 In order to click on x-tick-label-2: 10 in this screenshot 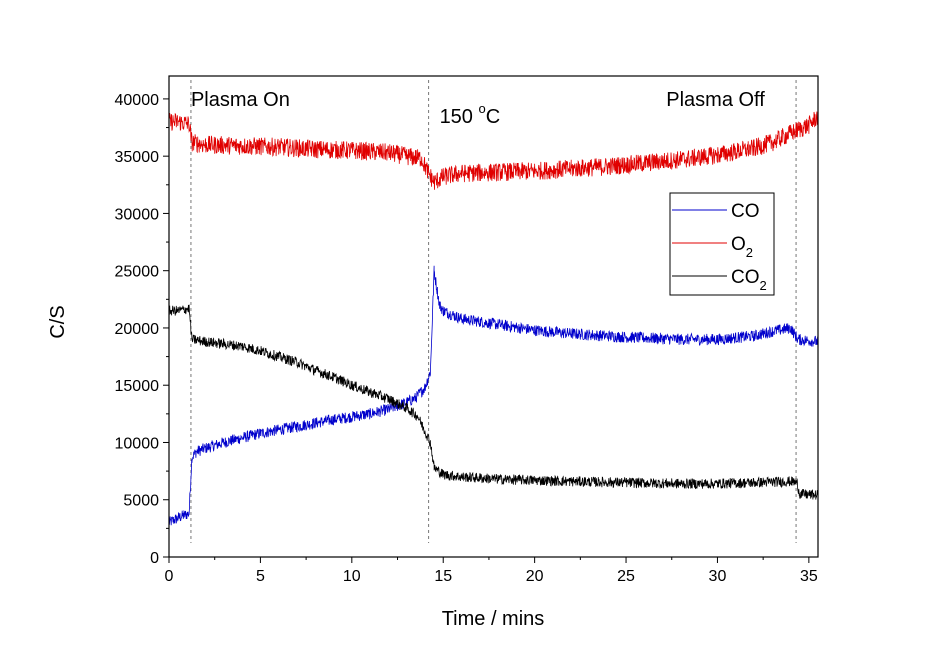, I will do `click(352, 576)`.